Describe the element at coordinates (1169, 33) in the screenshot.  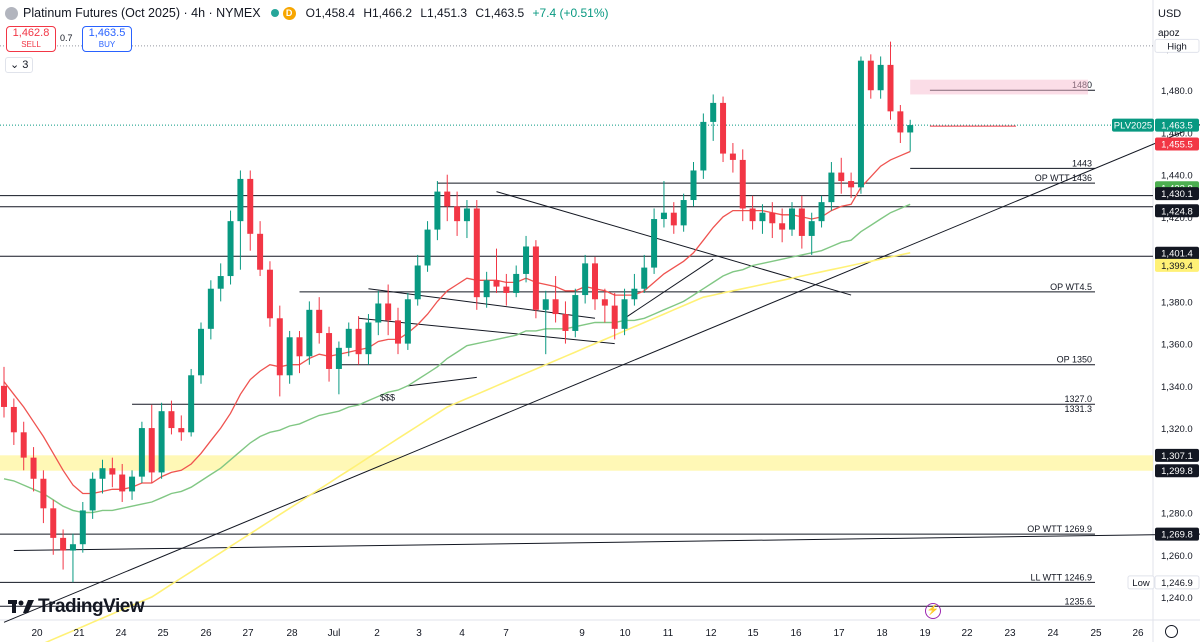
I see `scale-mode: apoz` at that location.